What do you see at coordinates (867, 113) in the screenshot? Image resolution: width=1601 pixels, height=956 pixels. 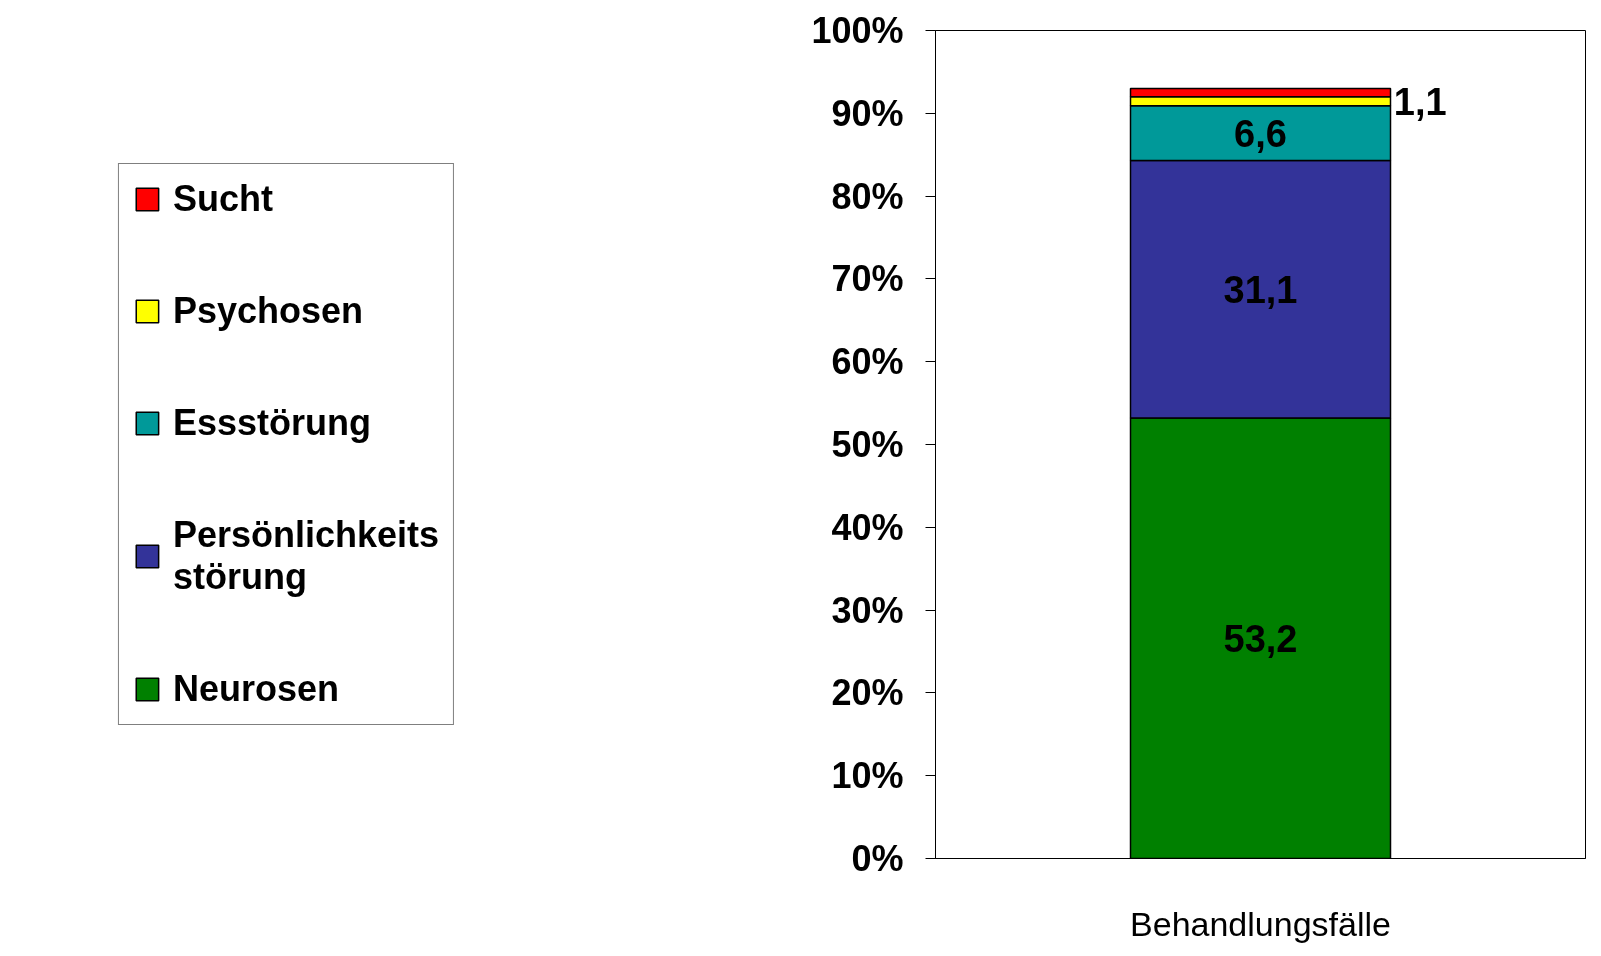 I see `y-tick-label: 90%` at bounding box center [867, 113].